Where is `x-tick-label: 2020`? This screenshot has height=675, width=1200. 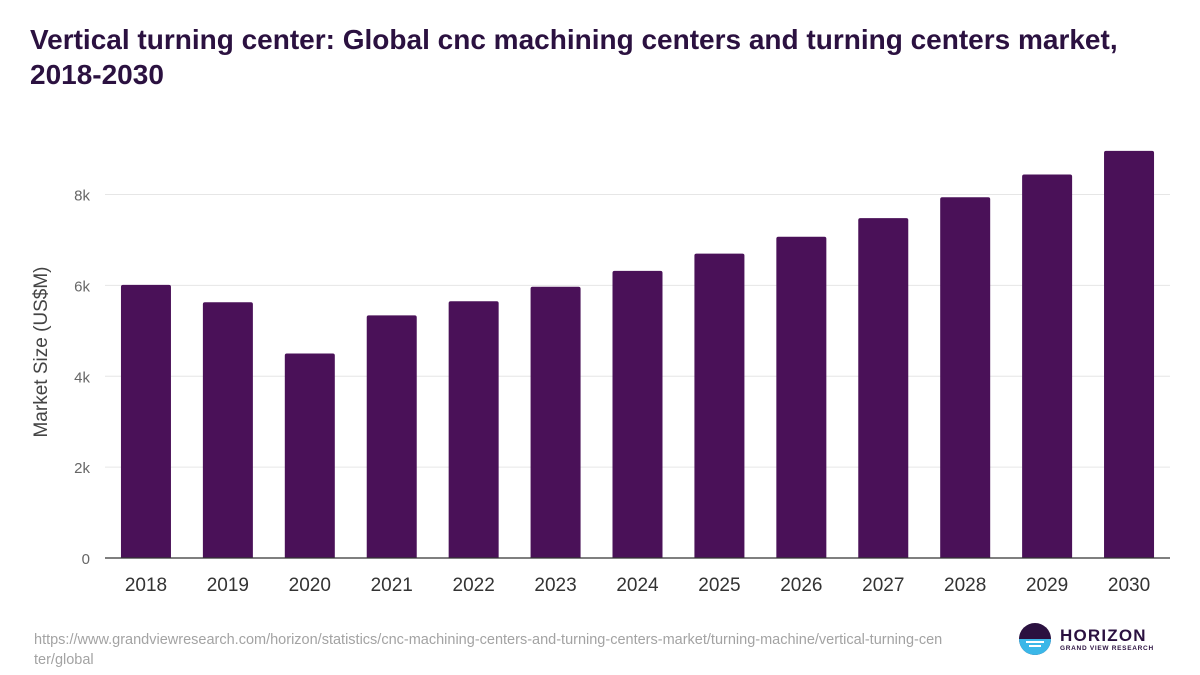 x-tick-label: 2020 is located at coordinates (310, 585).